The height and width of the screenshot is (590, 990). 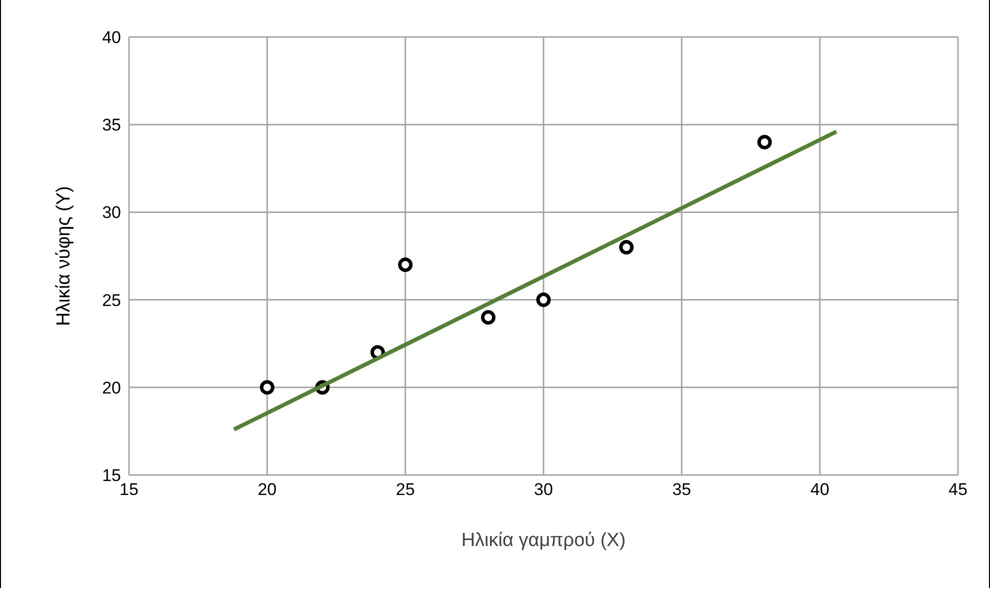 I want to click on y-tick-label: 35, so click(x=111, y=125).